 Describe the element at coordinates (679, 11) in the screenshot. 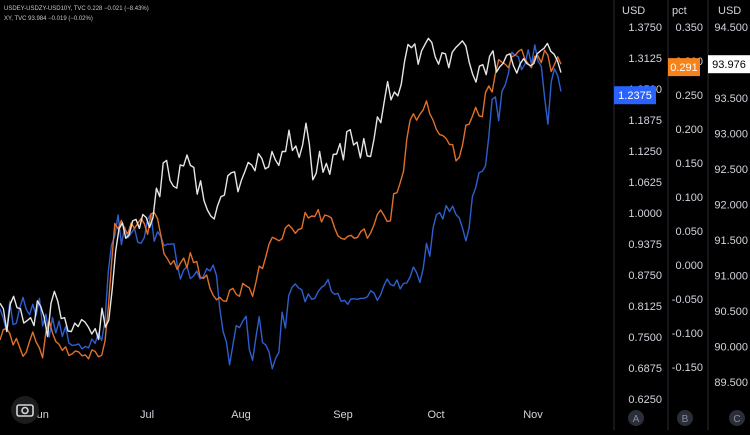

I see `axis-title: pct` at that location.